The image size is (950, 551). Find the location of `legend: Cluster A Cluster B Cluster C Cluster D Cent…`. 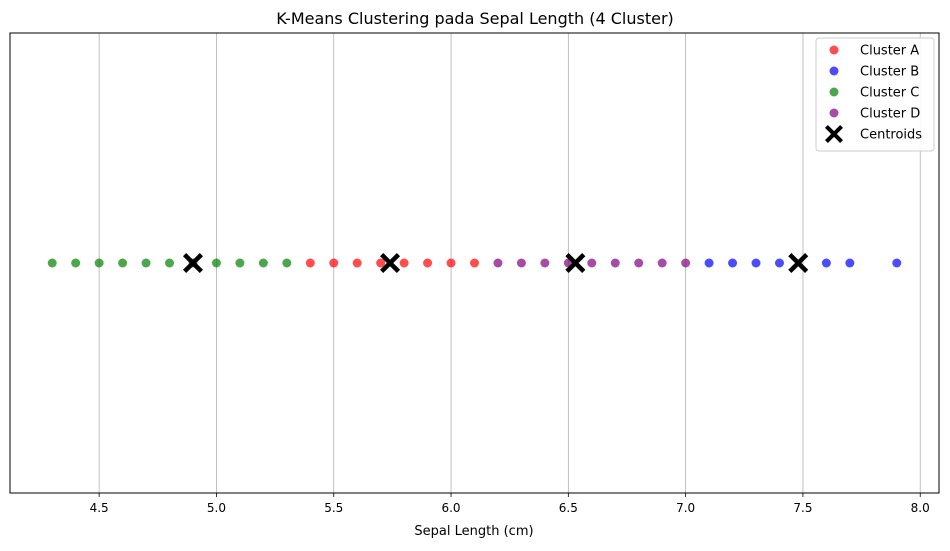

legend: Cluster A Cluster B Cluster C Cluster D Cent… is located at coordinates (875, 94).